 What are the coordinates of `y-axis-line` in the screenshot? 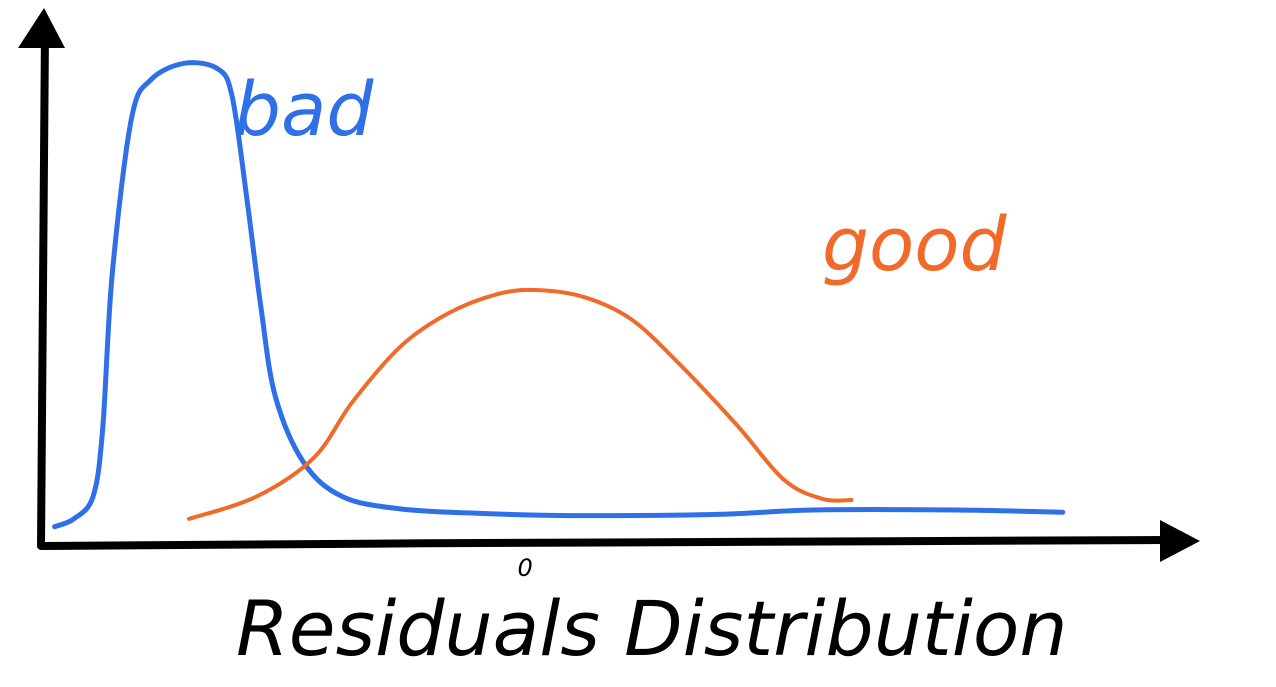 It's located at (43, 288).